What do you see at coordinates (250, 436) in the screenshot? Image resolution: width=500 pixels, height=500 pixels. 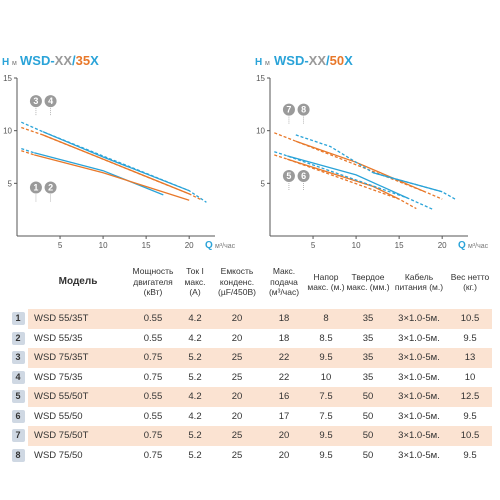 I see `table-row: 7 WSD 75/50T 0.75 5.2 25 20 9.5 50 3×1.0-5м. 10.5` at bounding box center [250, 436].